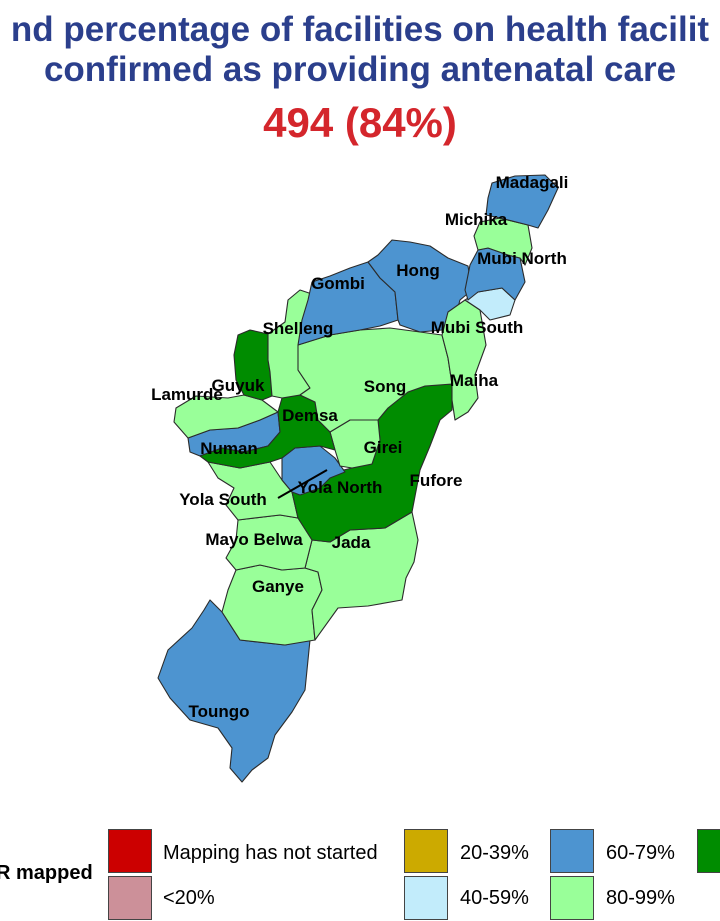  Describe the element at coordinates (420, 286) in the screenshot. I see `region-hong` at that location.